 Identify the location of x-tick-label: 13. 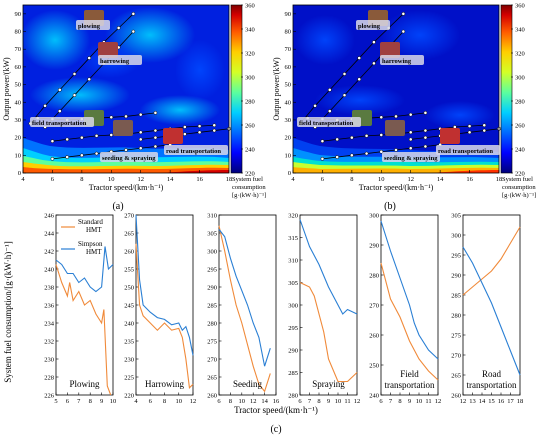
(472, 401).